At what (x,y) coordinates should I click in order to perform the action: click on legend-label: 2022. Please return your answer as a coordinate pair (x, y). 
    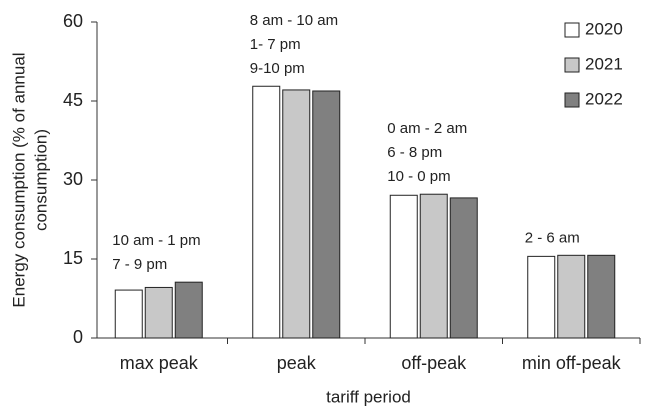
    Looking at the image, I should click on (604, 98).